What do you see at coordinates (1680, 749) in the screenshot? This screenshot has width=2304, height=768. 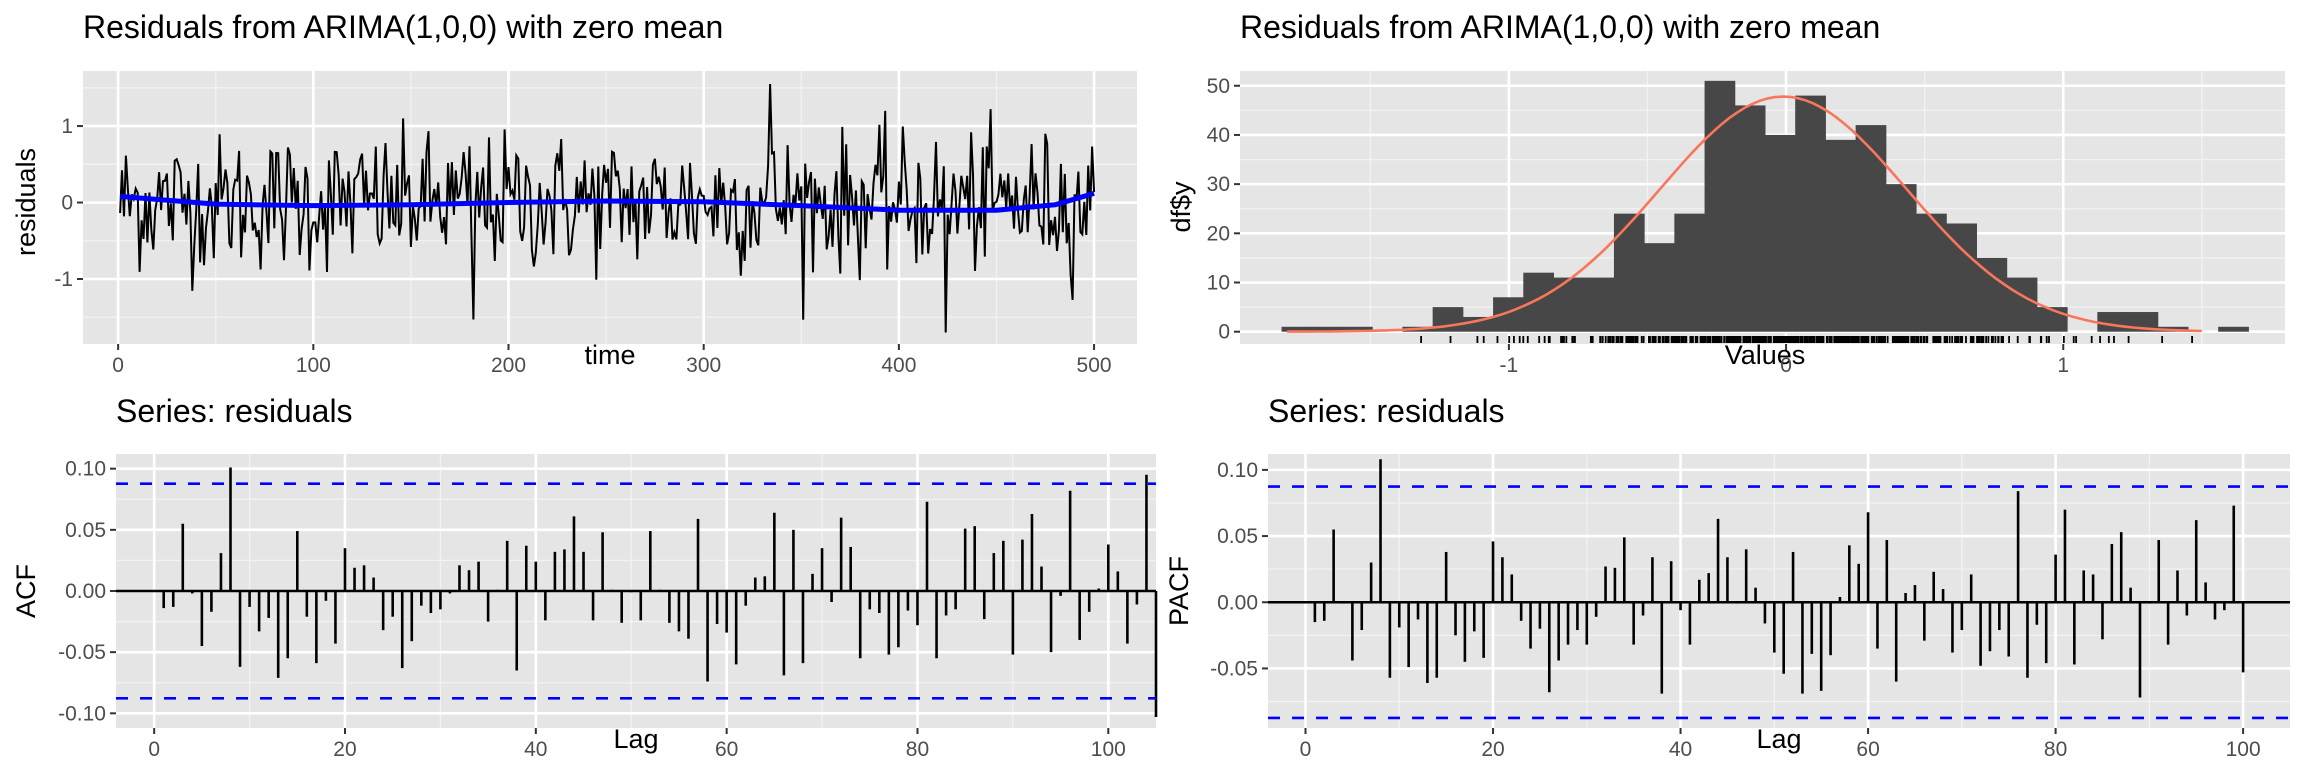 I see `pacf-x-tick-label: 40` at bounding box center [1680, 749].